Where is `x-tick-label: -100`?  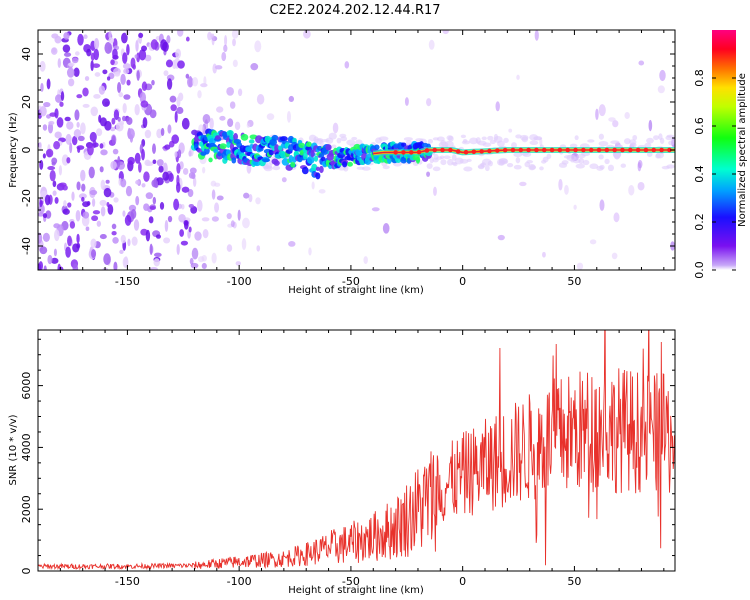
x-tick-label: -100 is located at coordinates (239, 581).